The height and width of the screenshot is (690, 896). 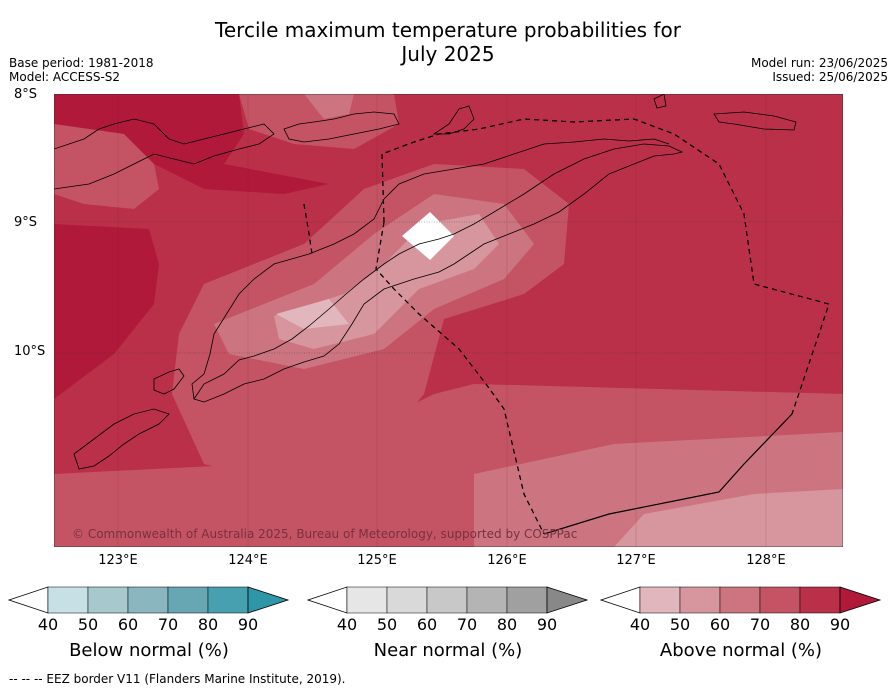 What do you see at coordinates (26, 94) in the screenshot?
I see `lat-label-8s: 8°S` at bounding box center [26, 94].